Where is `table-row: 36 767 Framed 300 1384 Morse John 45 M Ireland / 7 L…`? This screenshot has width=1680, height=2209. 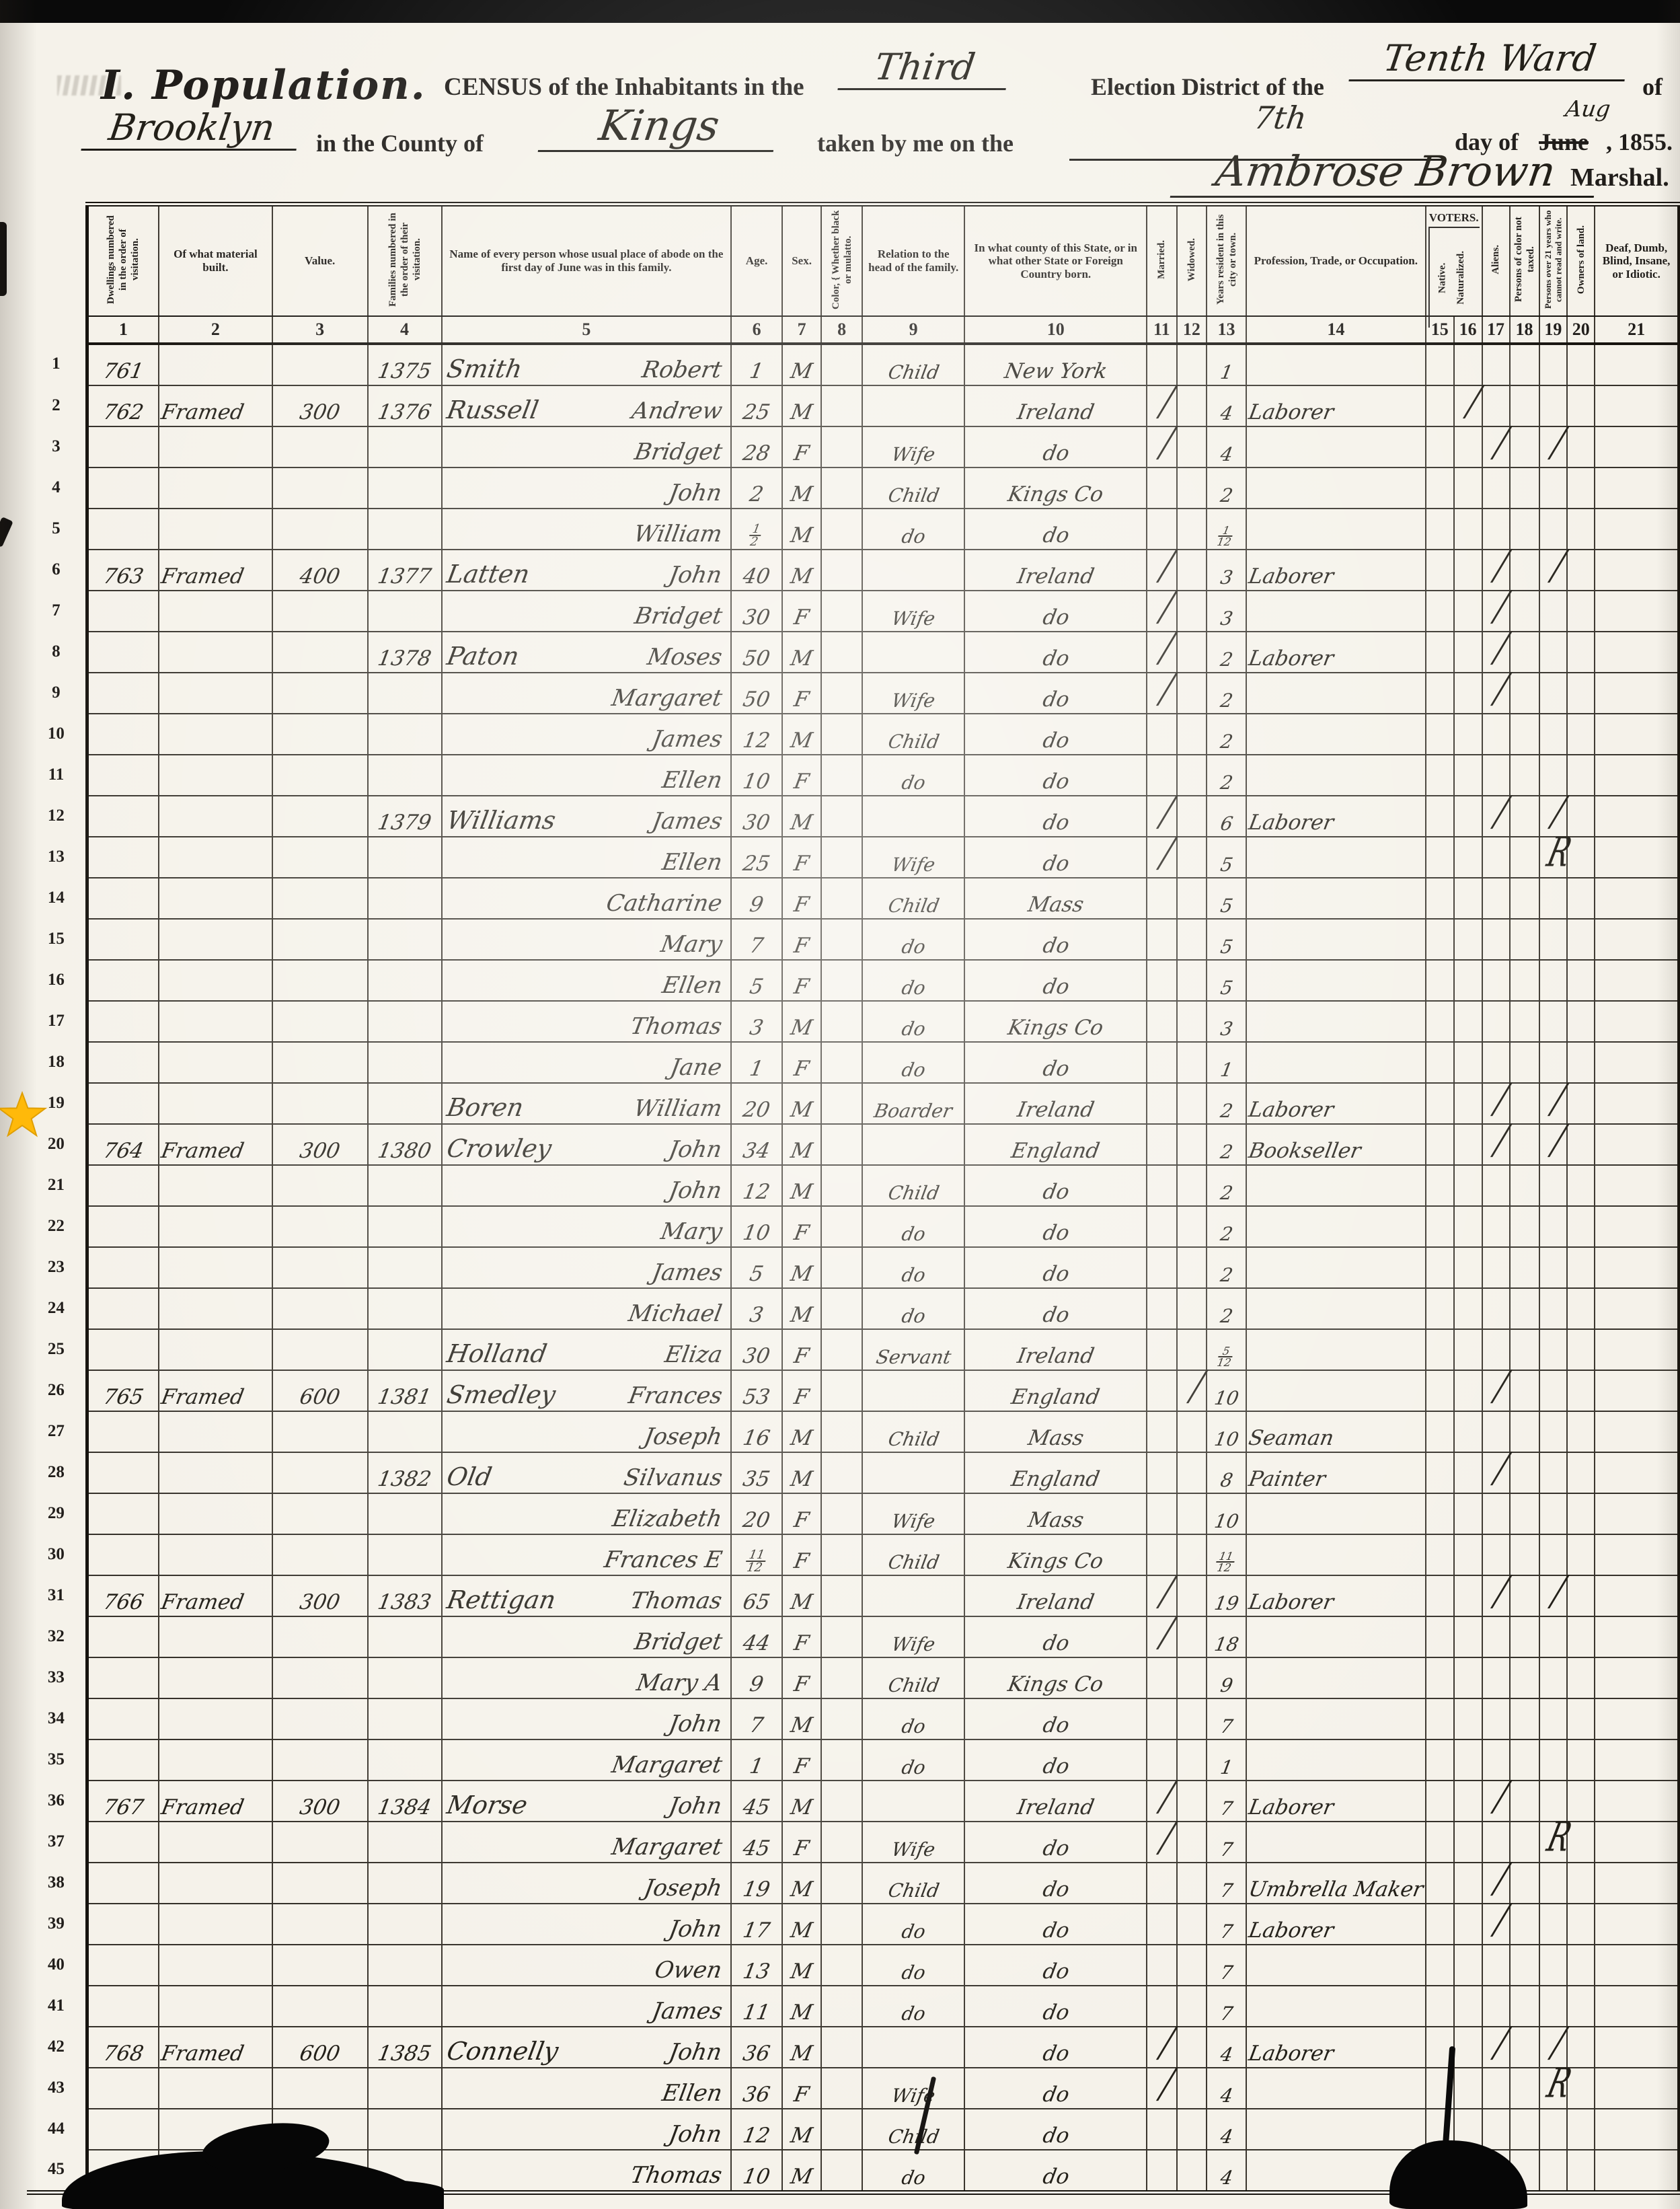
table-row: 36 767 Framed 300 1384 Morse John 45 M Ireland / 7 L… is located at coordinates (853, 1797).